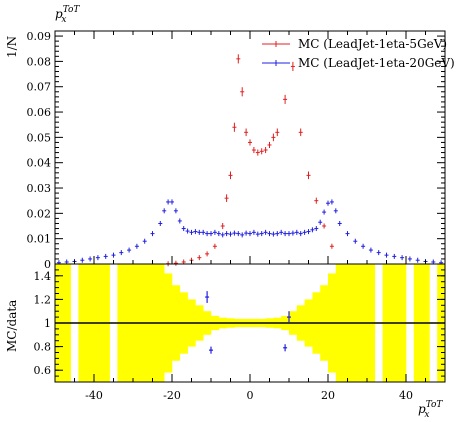 This screenshot has width=461, height=422. I want to click on x-tick-label: 0, so click(250, 395).